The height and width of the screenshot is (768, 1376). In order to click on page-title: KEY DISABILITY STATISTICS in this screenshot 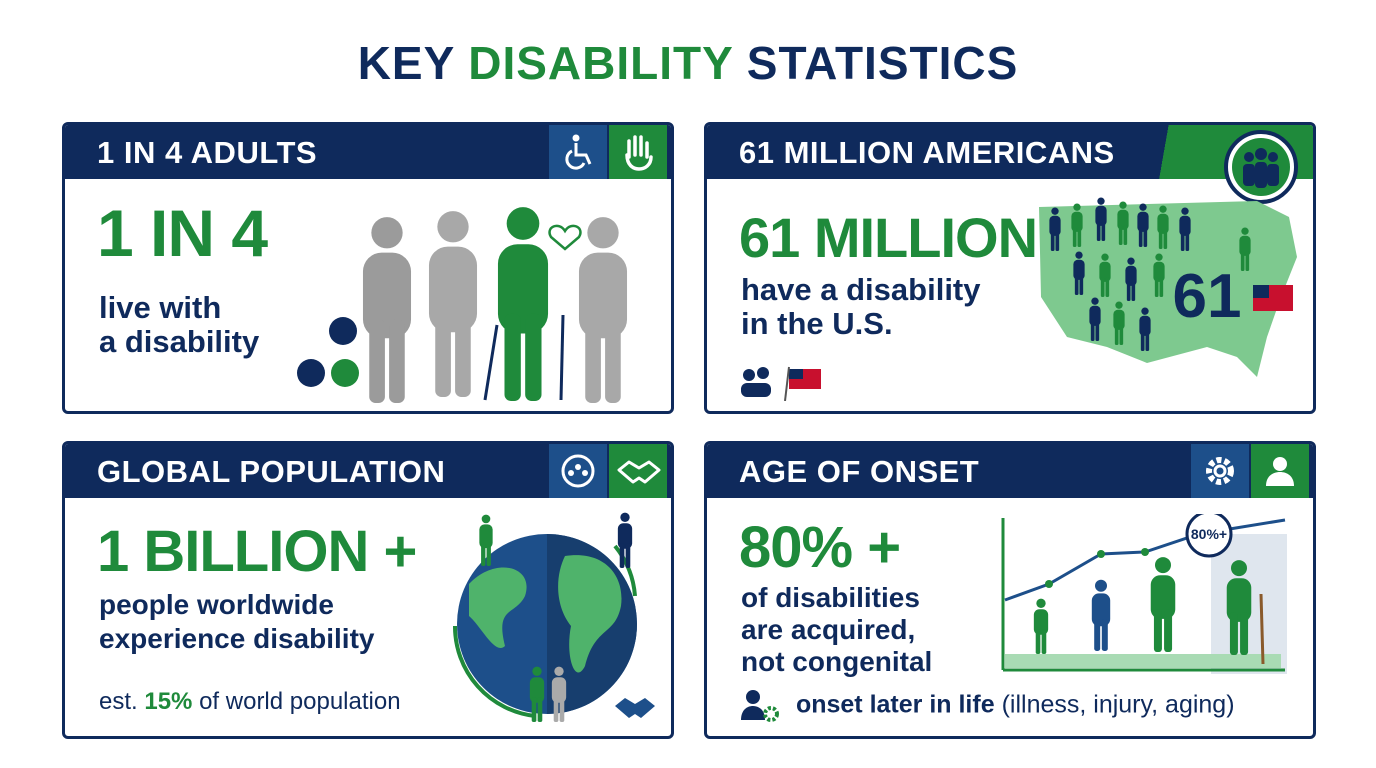, I will do `click(688, 63)`.